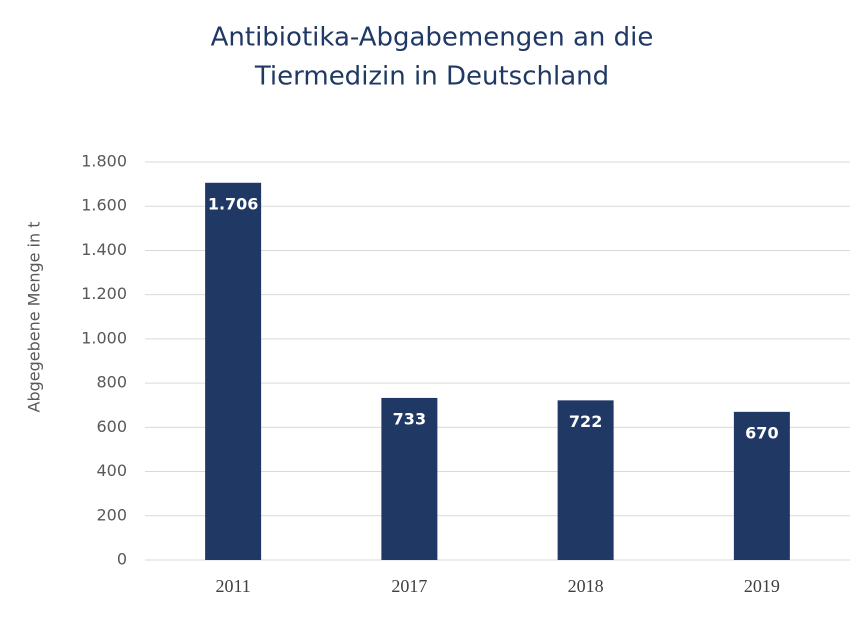  What do you see at coordinates (431, 77) in the screenshot?
I see `chart-title: Tiermedizin in Deutschland` at bounding box center [431, 77].